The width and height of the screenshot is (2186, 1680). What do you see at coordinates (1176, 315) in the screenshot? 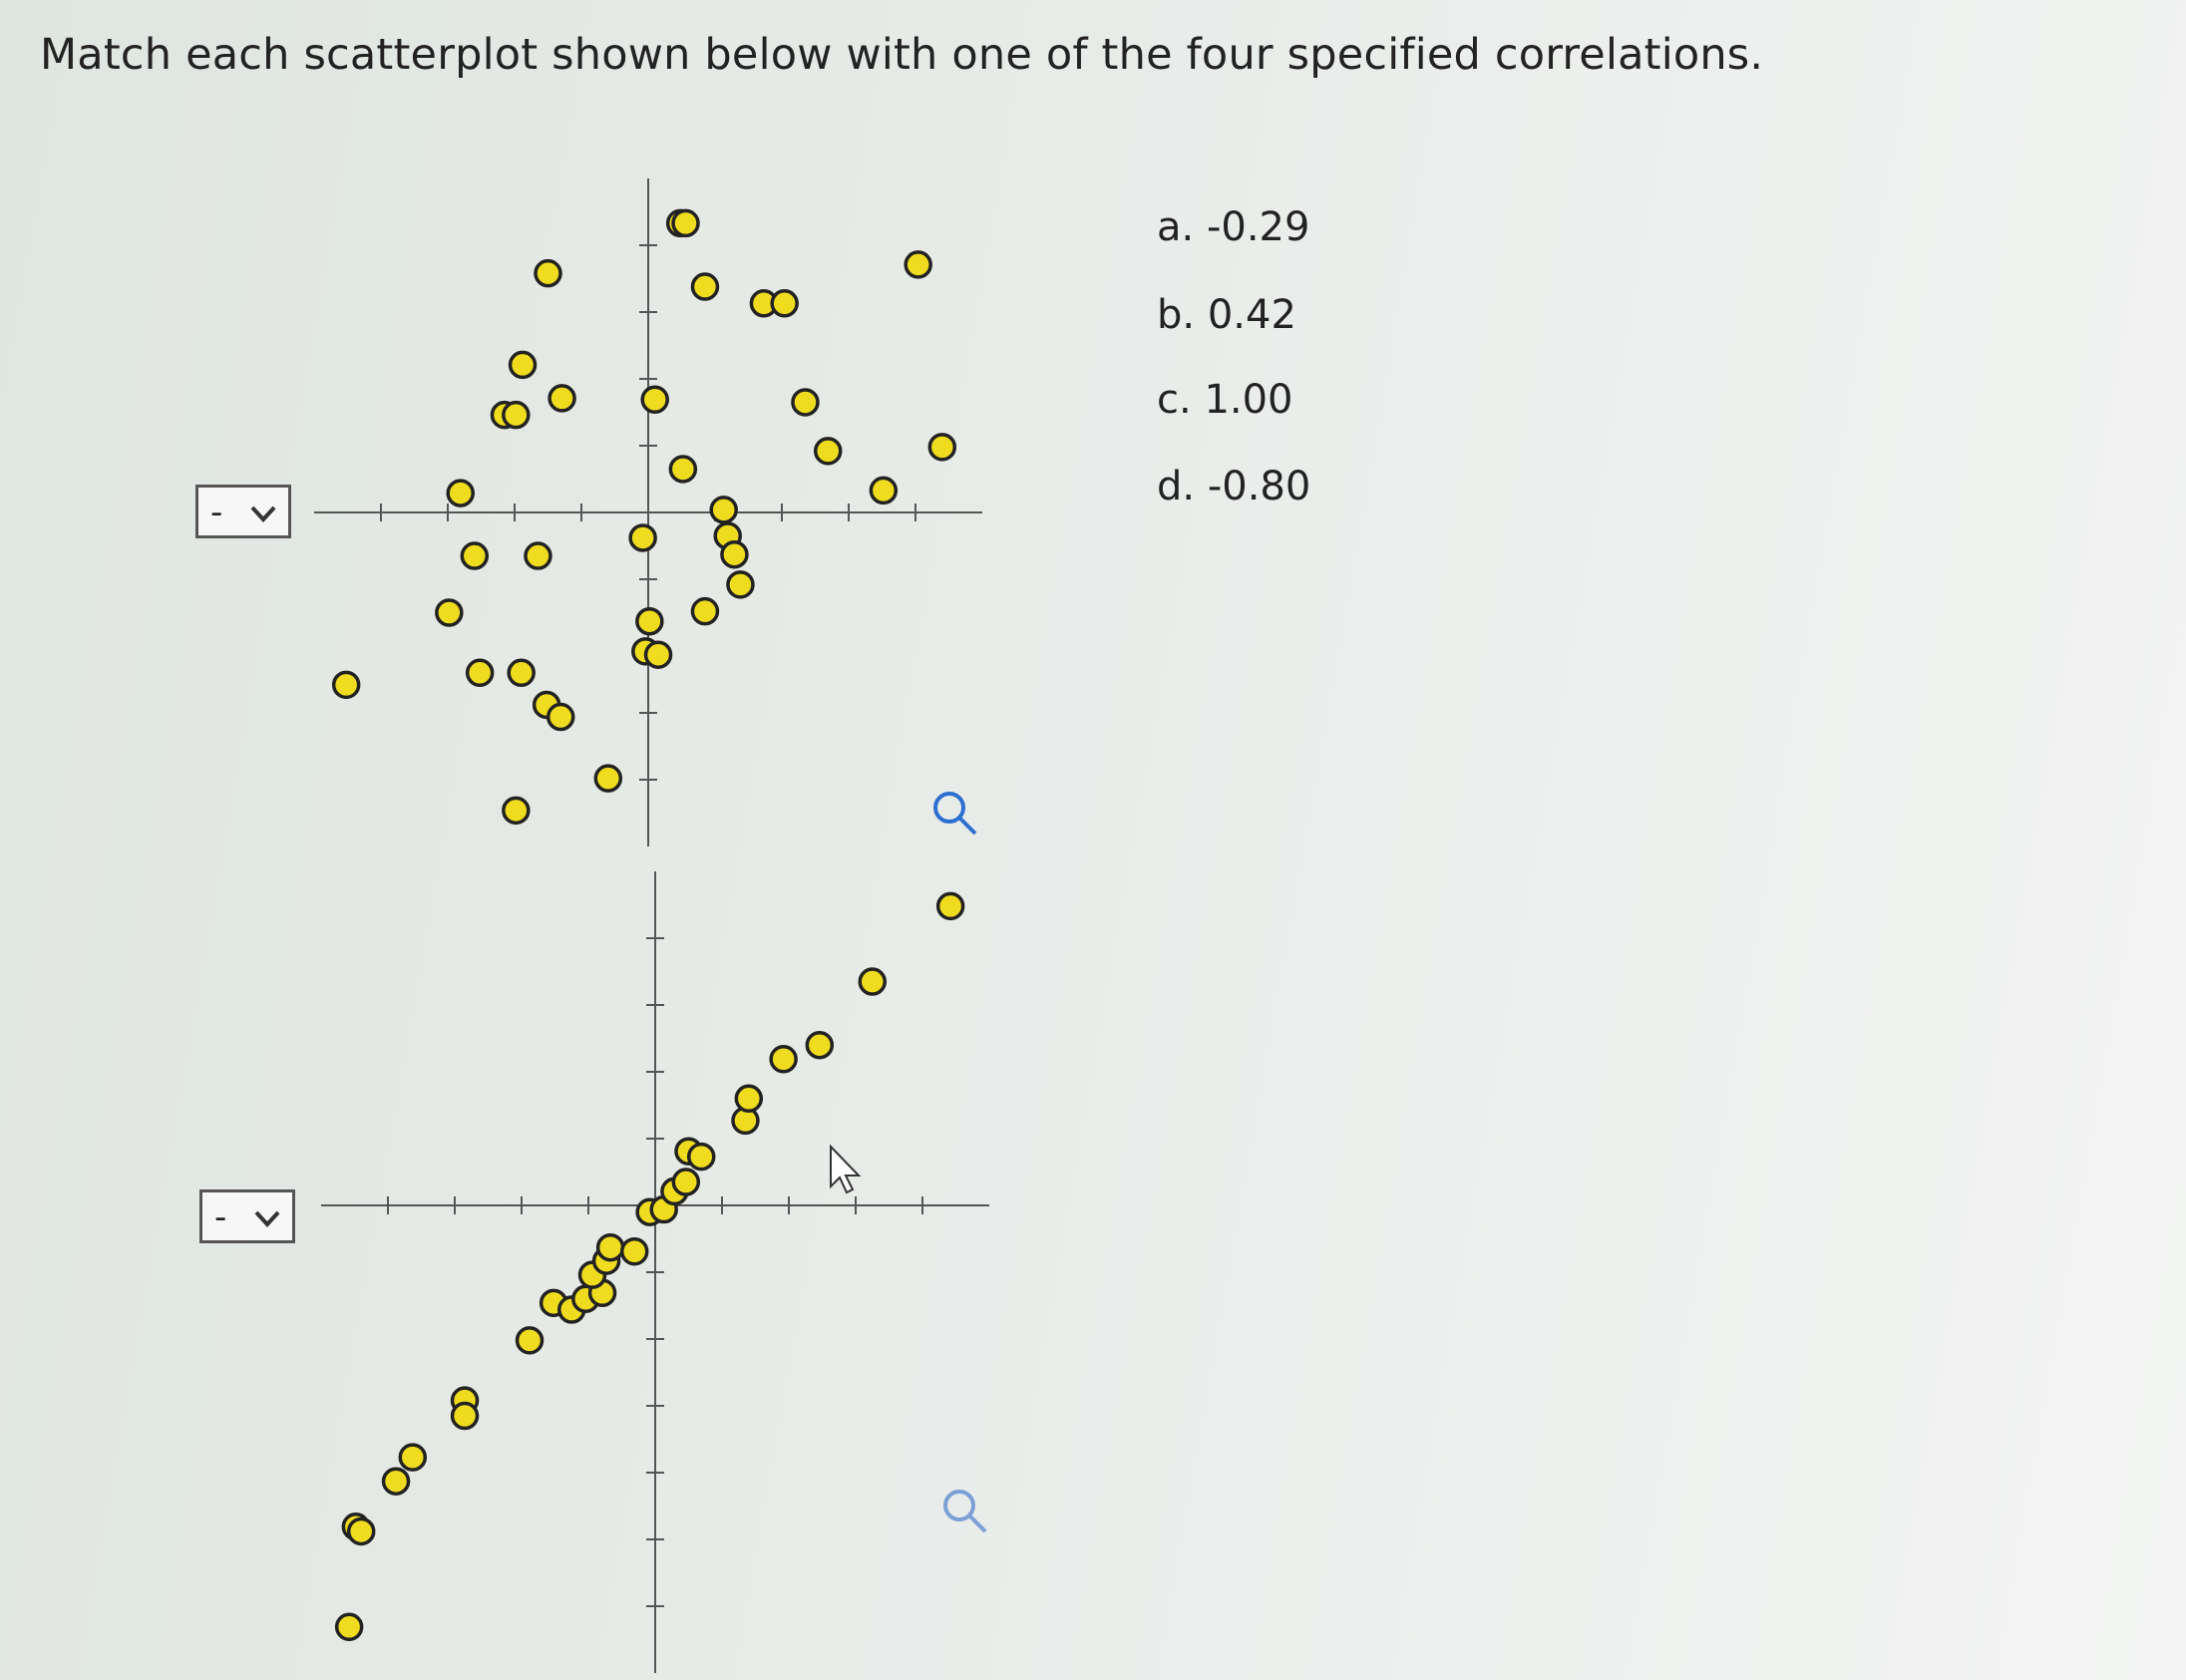
I see `option-letter: b.` at bounding box center [1176, 315].